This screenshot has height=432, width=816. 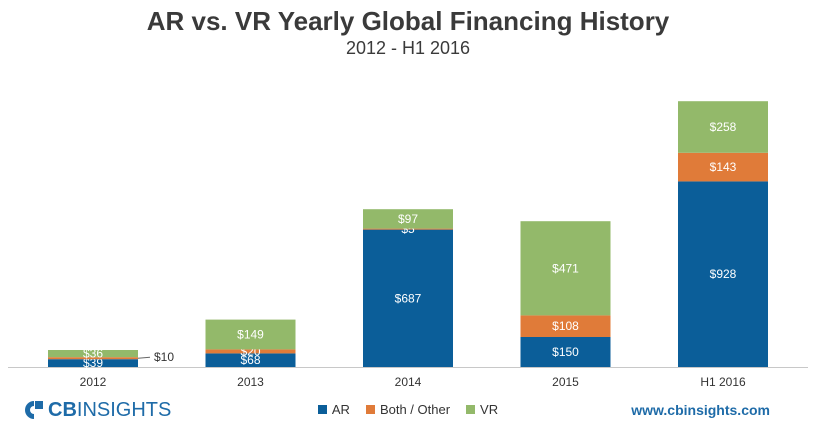 I want to click on legend-label-vr: VR, so click(x=489, y=409).